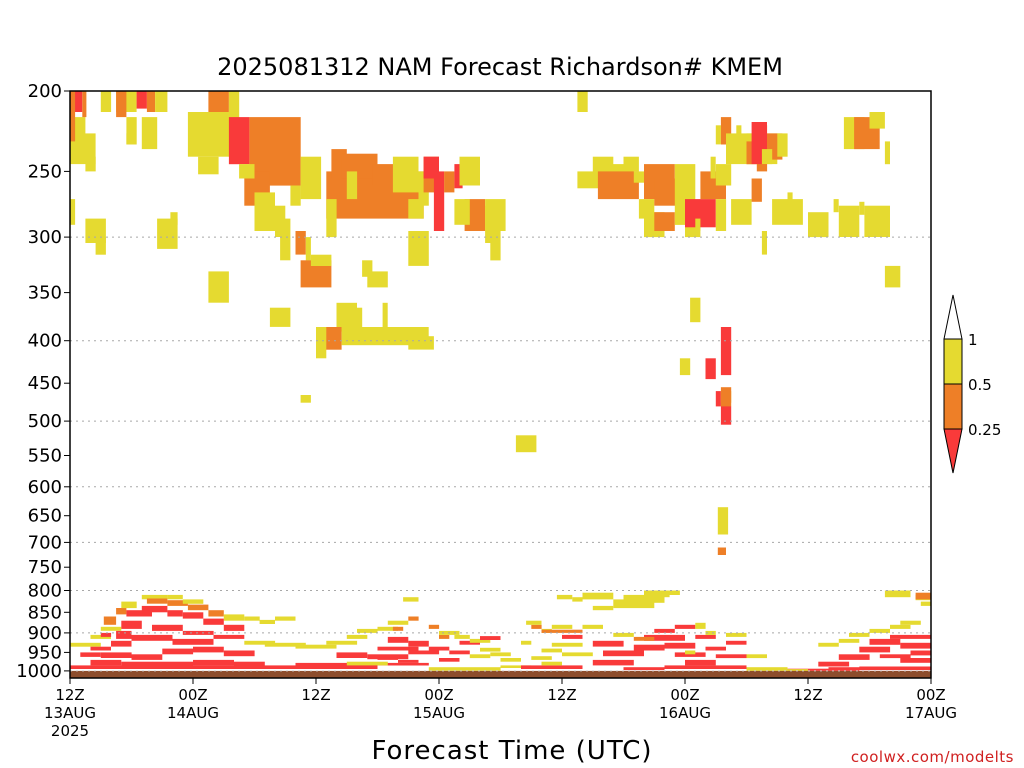 Image resolution: width=1024 pixels, height=768 pixels. I want to click on legend-orange-bin, so click(953, 406).